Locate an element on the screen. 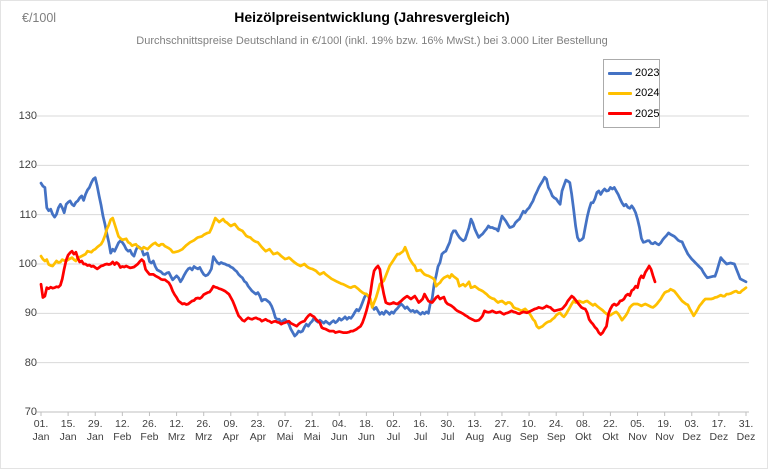 This screenshot has width=768, height=470. y-tick-label-80: 80 is located at coordinates (30, 362).